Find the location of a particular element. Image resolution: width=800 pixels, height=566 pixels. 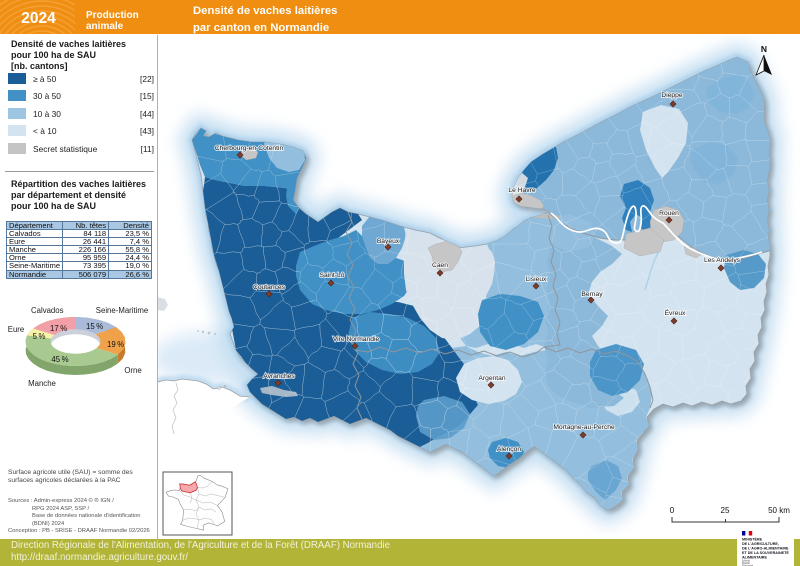

svg-text: Fraternité is located at coordinates (747, 565).